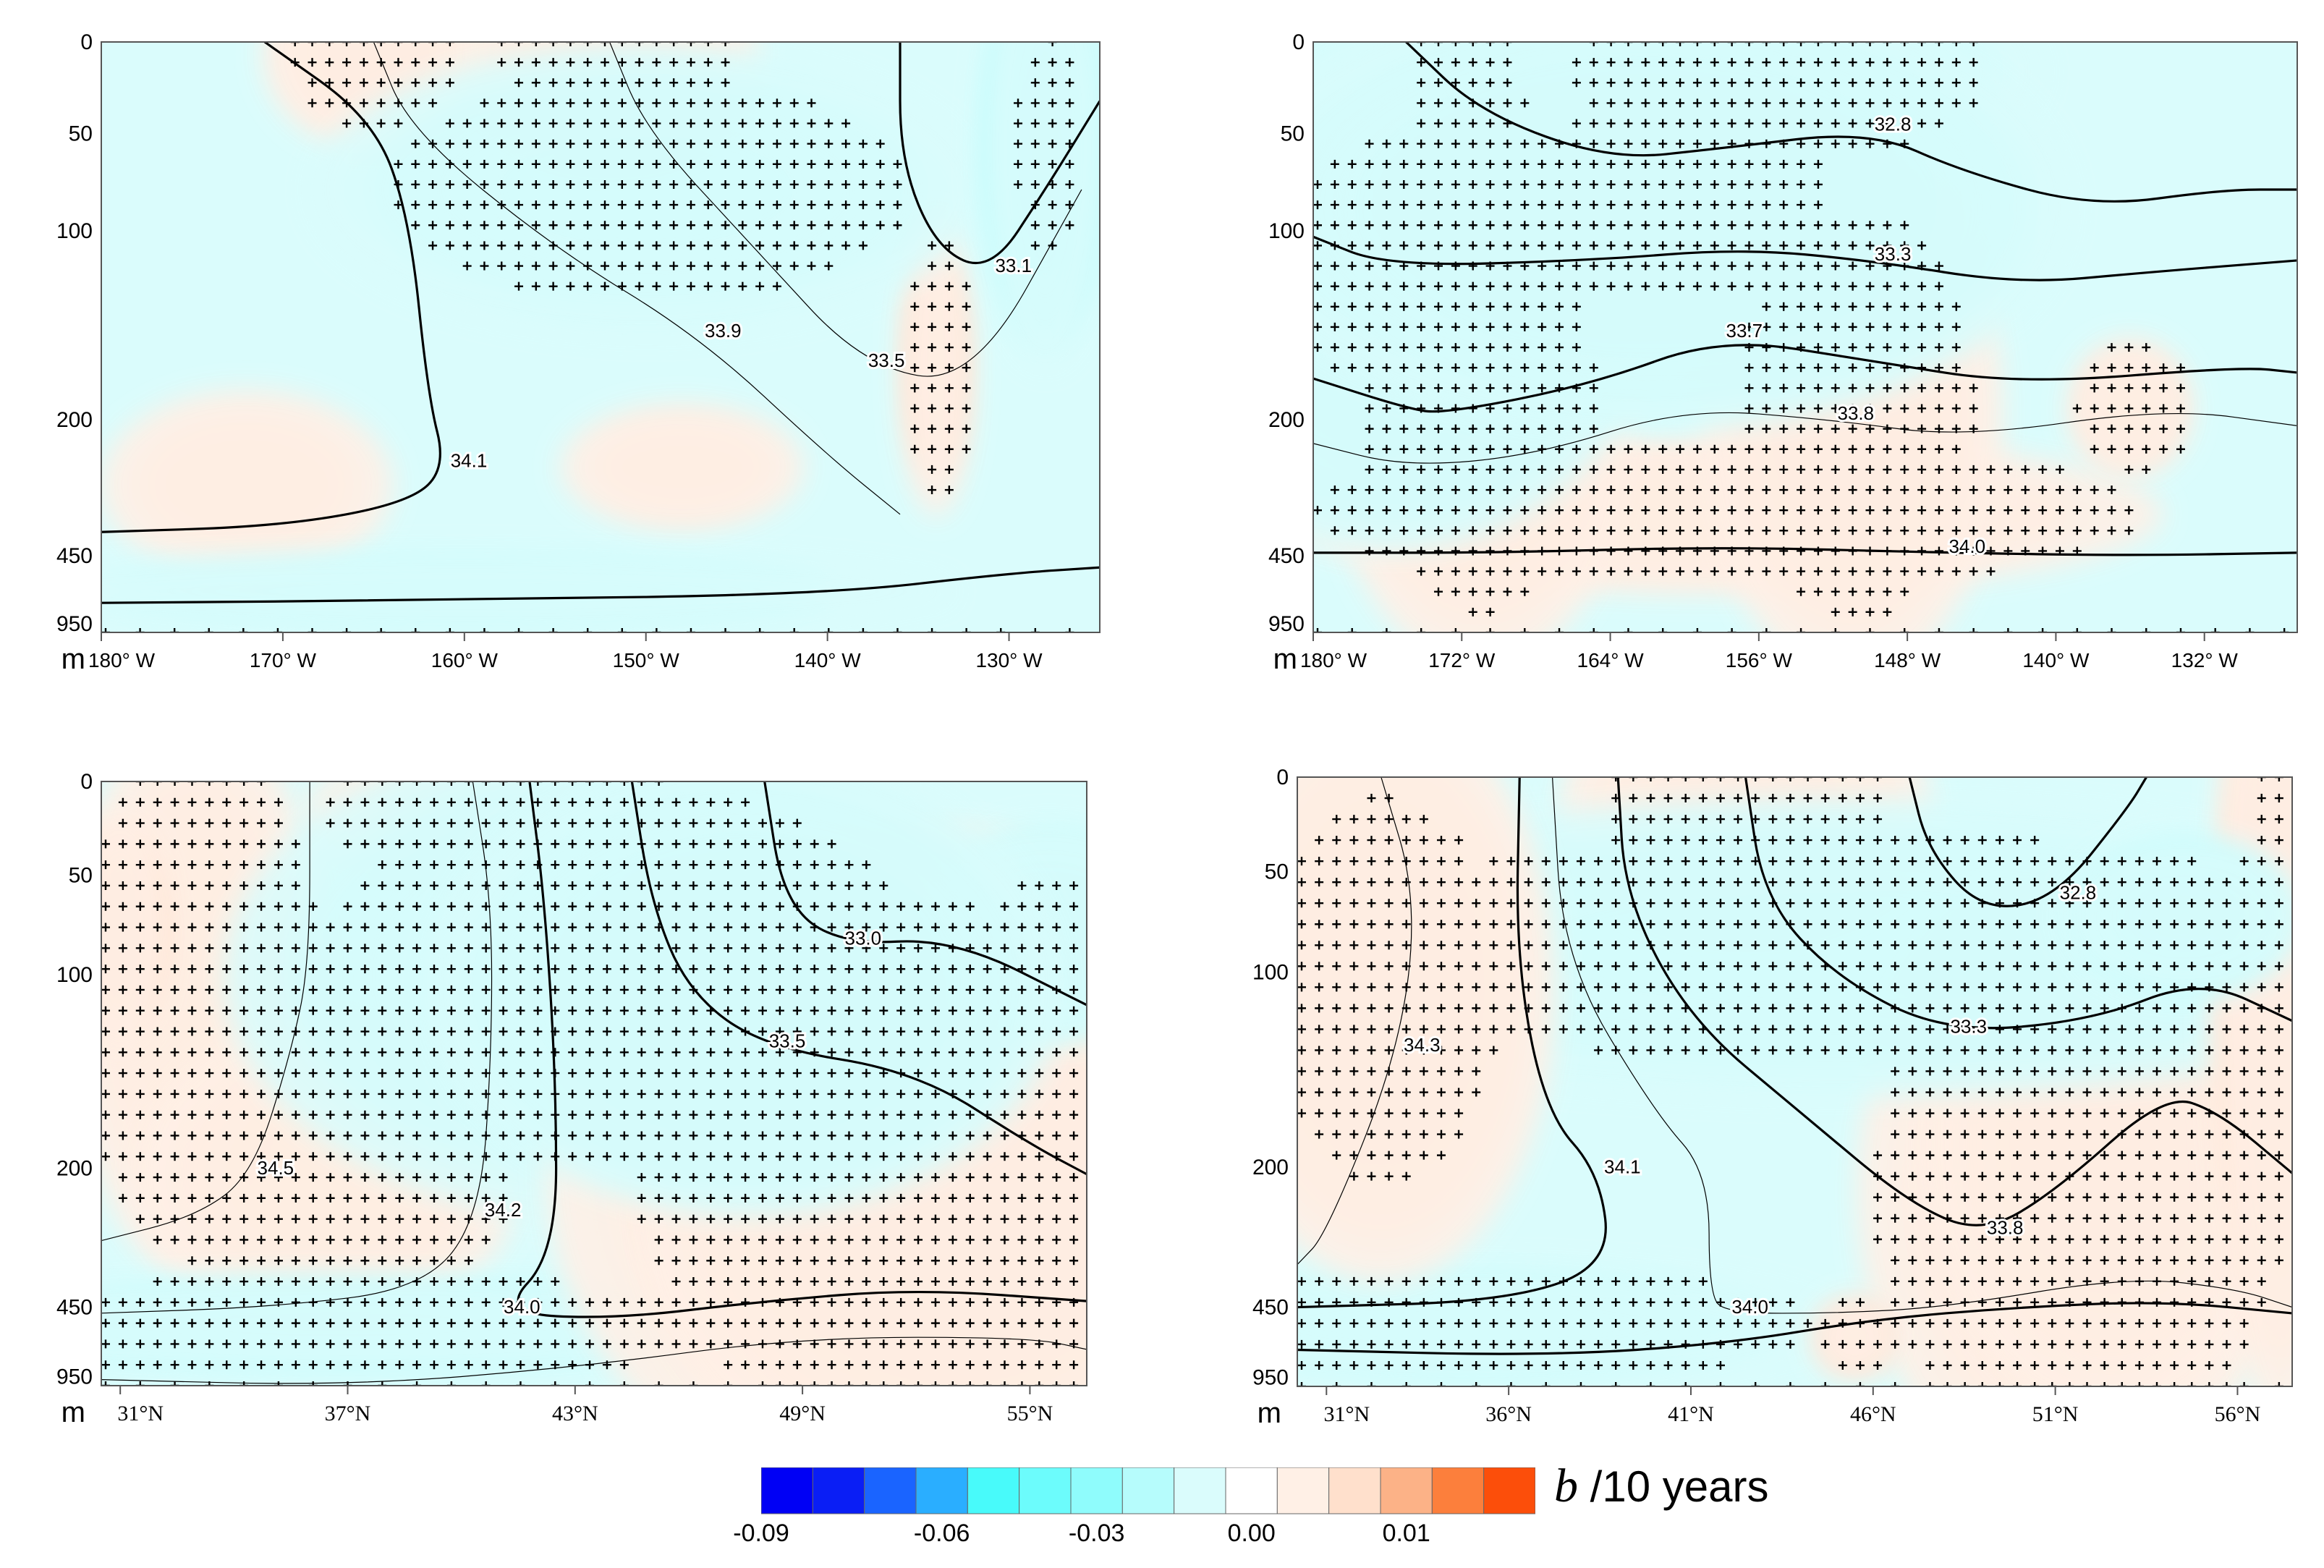 The width and height of the screenshot is (2324, 1568). I want to click on x-tick-label: 172° W, so click(1462, 660).